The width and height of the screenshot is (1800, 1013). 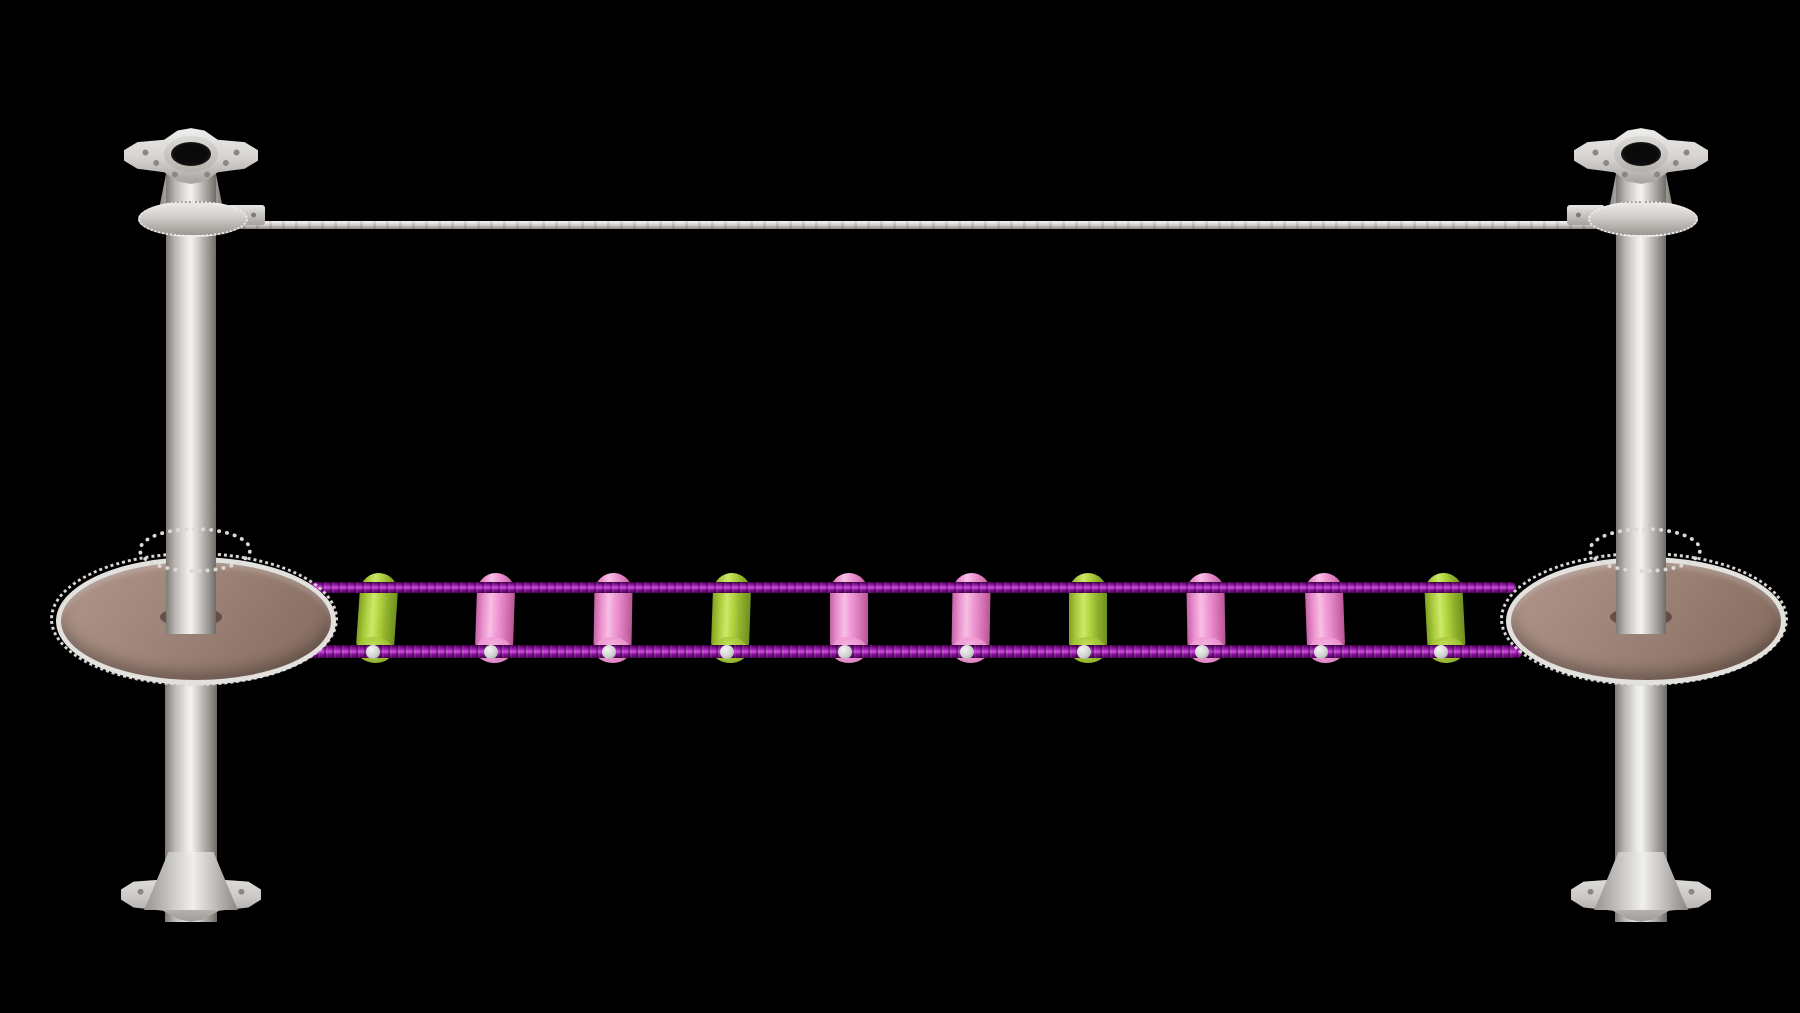 What do you see at coordinates (900, 225) in the screenshot?
I see `top-crossbar` at bounding box center [900, 225].